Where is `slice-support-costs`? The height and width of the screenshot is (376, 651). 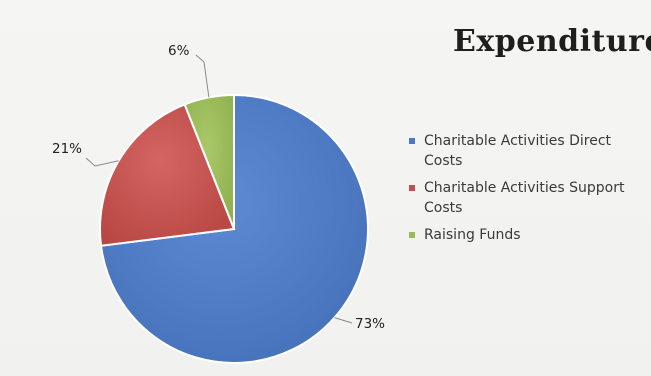 slice-support-costs is located at coordinates (167, 175).